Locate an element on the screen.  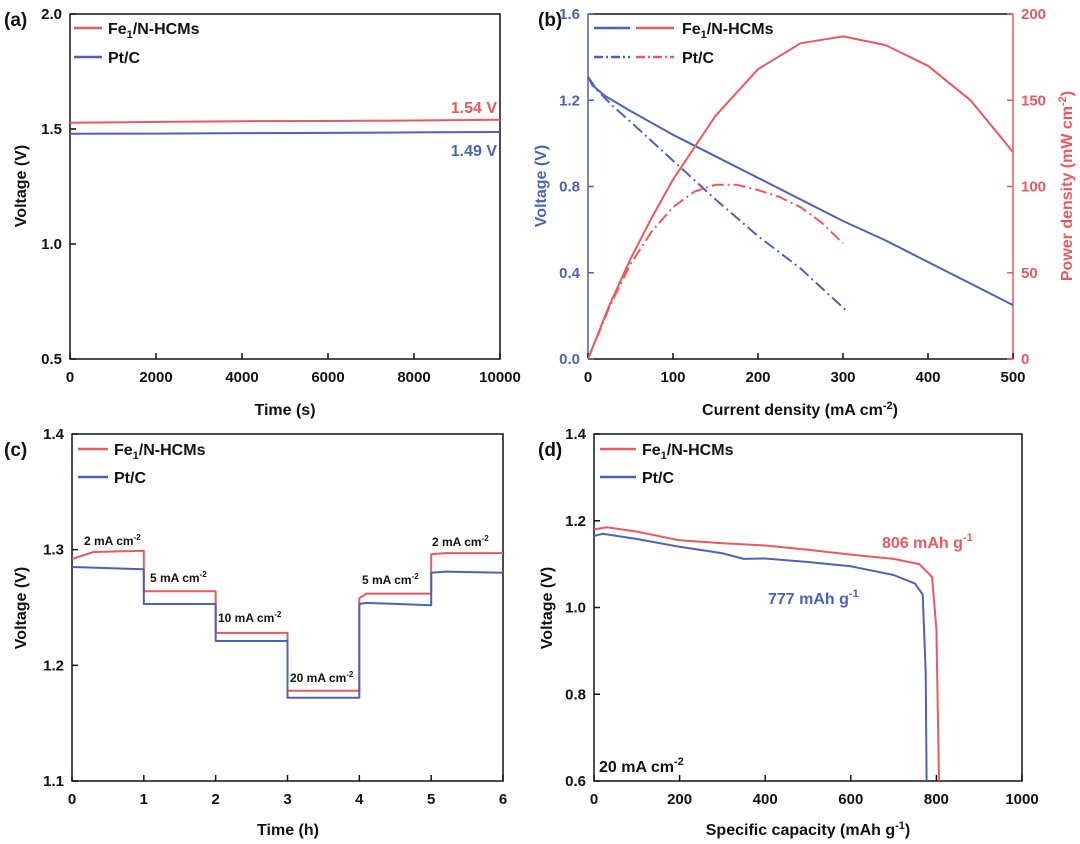
panel-c-series is located at coordinates (287, 624).